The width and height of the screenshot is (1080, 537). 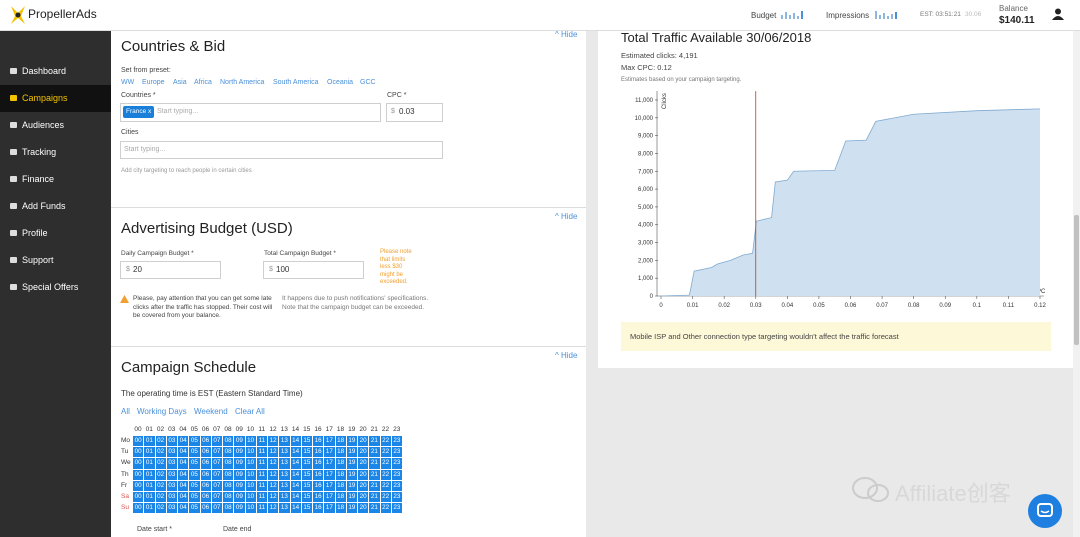 What do you see at coordinates (1076, 280) in the screenshot?
I see `scroll-thumb` at bounding box center [1076, 280].